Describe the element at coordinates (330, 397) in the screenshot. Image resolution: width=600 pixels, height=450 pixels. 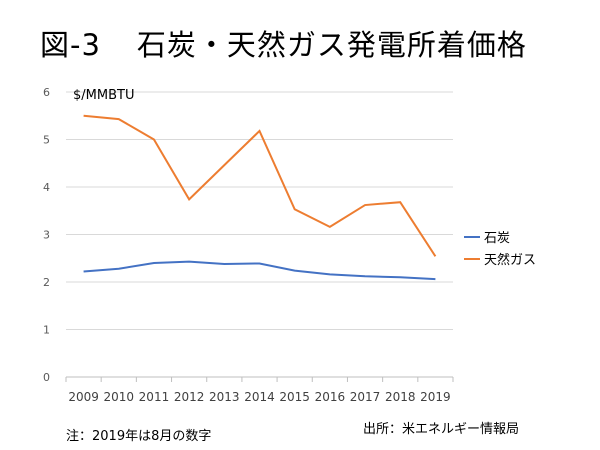
I see `x-tick-label: 2016` at that location.